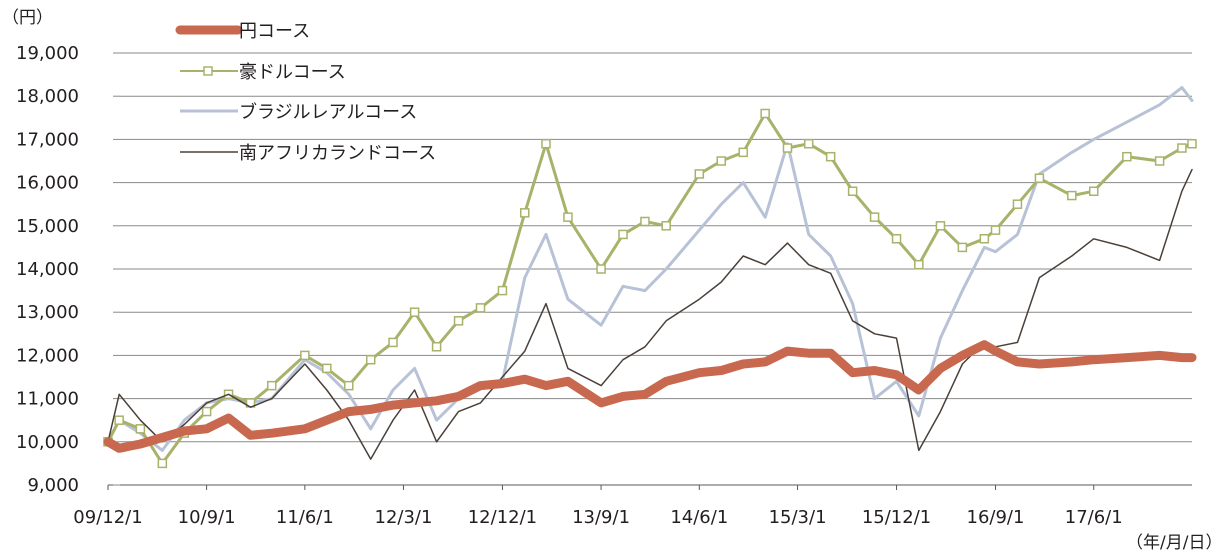 The height and width of the screenshot is (555, 1229). Describe the element at coordinates (996, 517) in the screenshot. I see `x-tick-label: 16/9/1` at that location.